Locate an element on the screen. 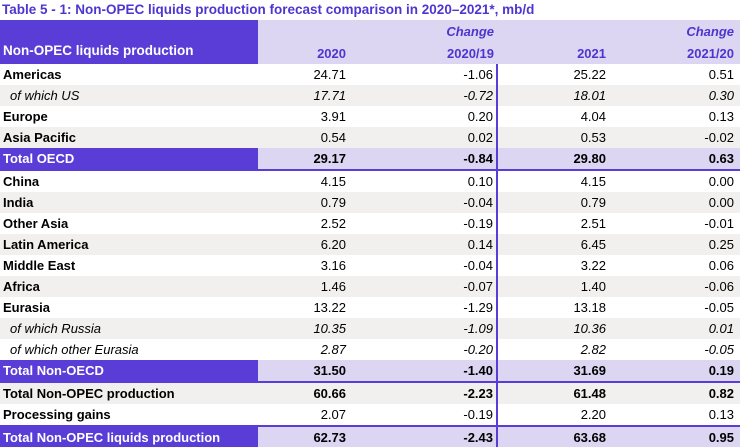  value-cell: -2.43 is located at coordinates (425, 436).